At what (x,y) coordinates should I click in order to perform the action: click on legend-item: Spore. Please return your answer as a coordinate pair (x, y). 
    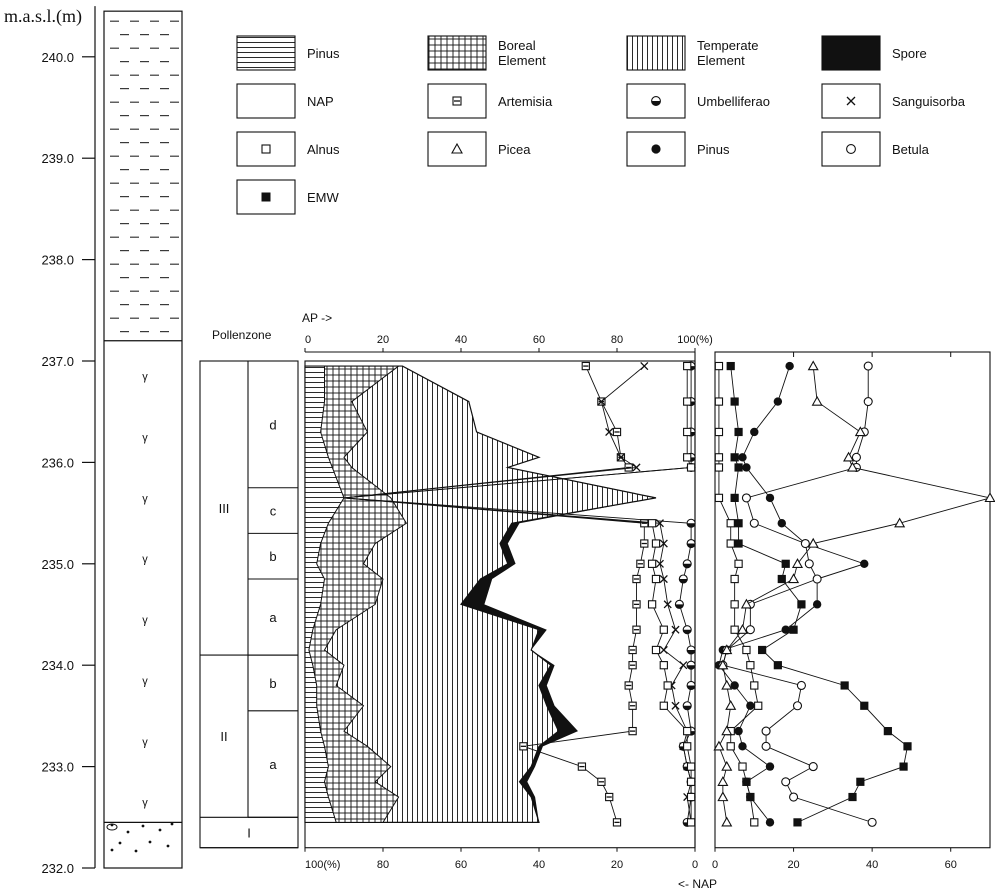
    Looking at the image, I should click on (874, 53).